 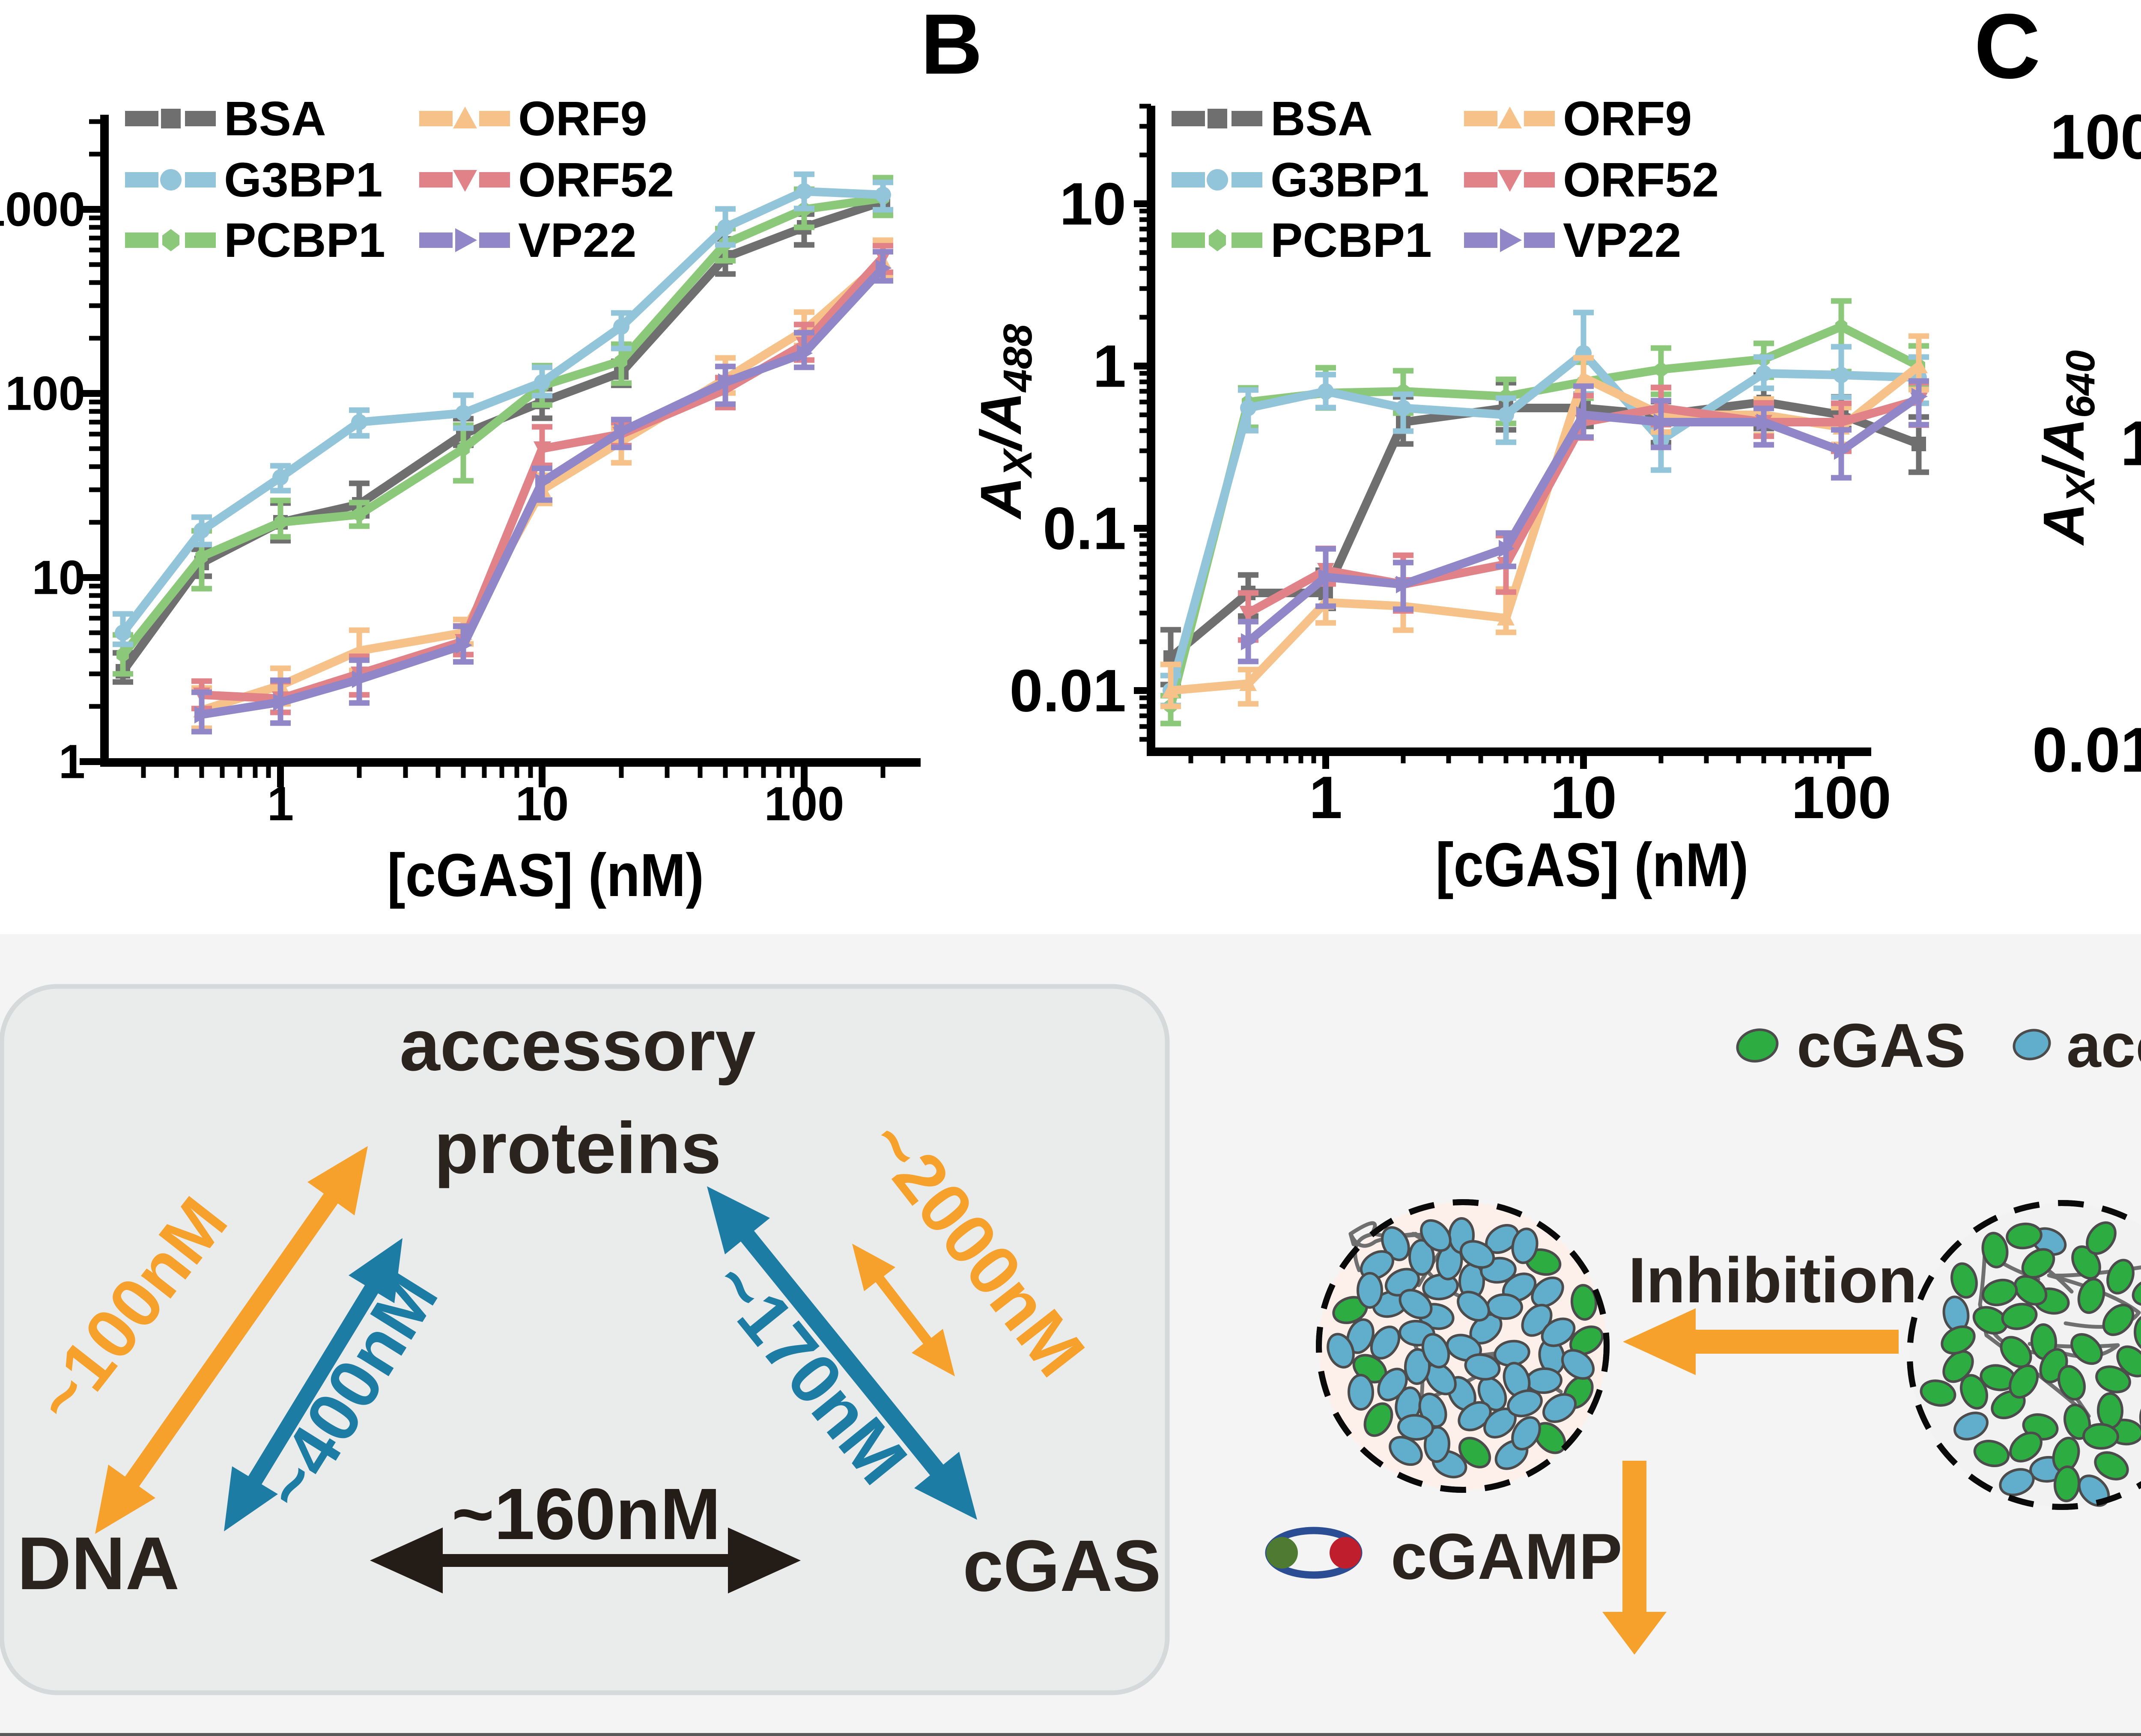 I want to click on svg-text: Inhibition, so click(x=1773, y=1280).